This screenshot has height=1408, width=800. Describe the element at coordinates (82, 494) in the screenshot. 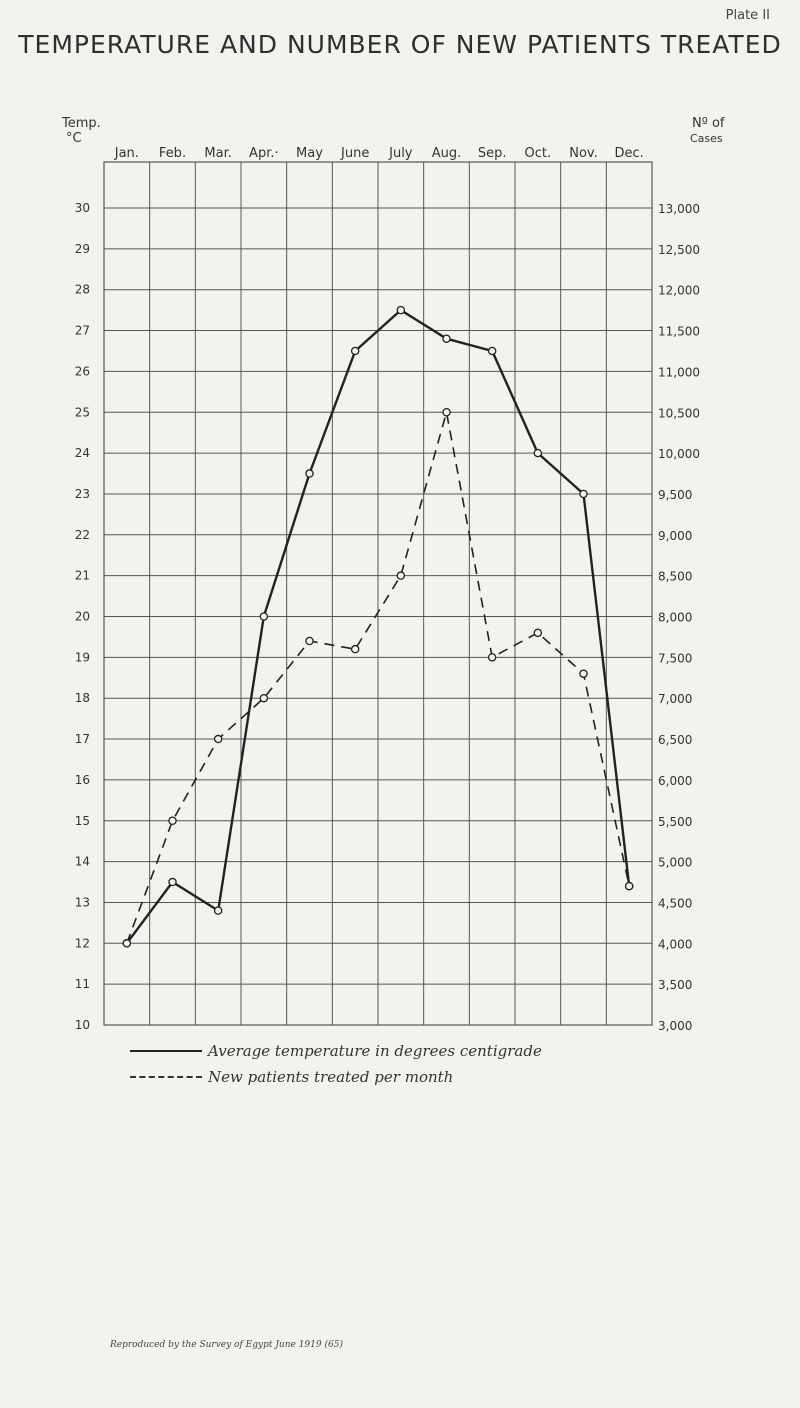

I see `y-left-tick-label: 23` at that location.